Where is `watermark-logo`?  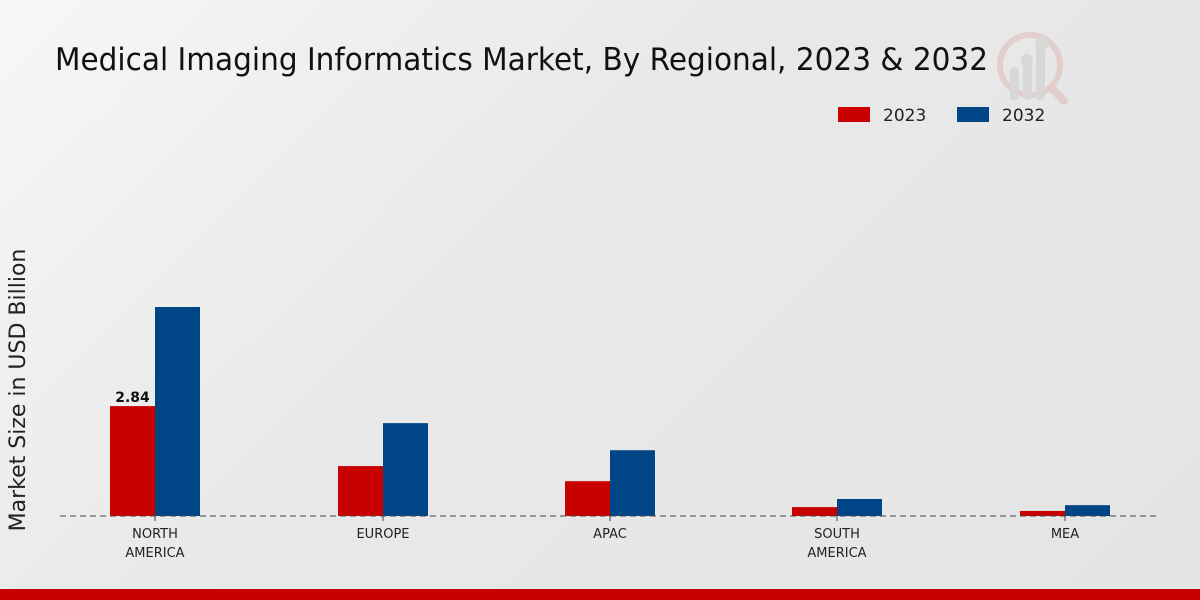 watermark-logo is located at coordinates (1032, 68).